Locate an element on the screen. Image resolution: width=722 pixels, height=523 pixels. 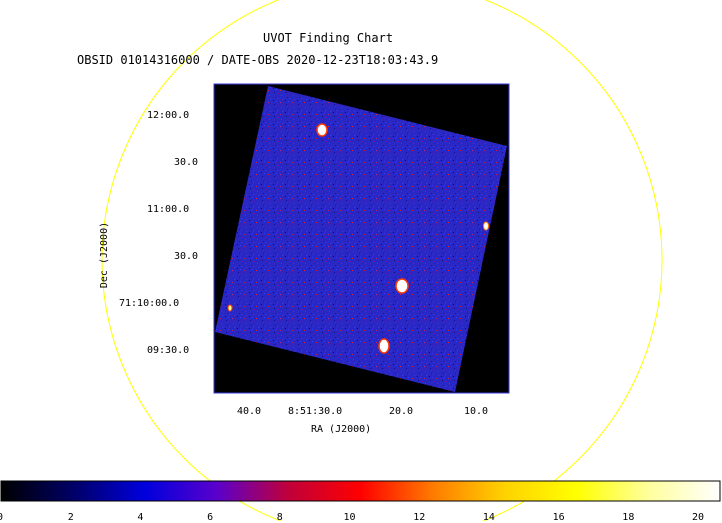
x-axis-label: RA (J2000) is located at coordinates (341, 429).